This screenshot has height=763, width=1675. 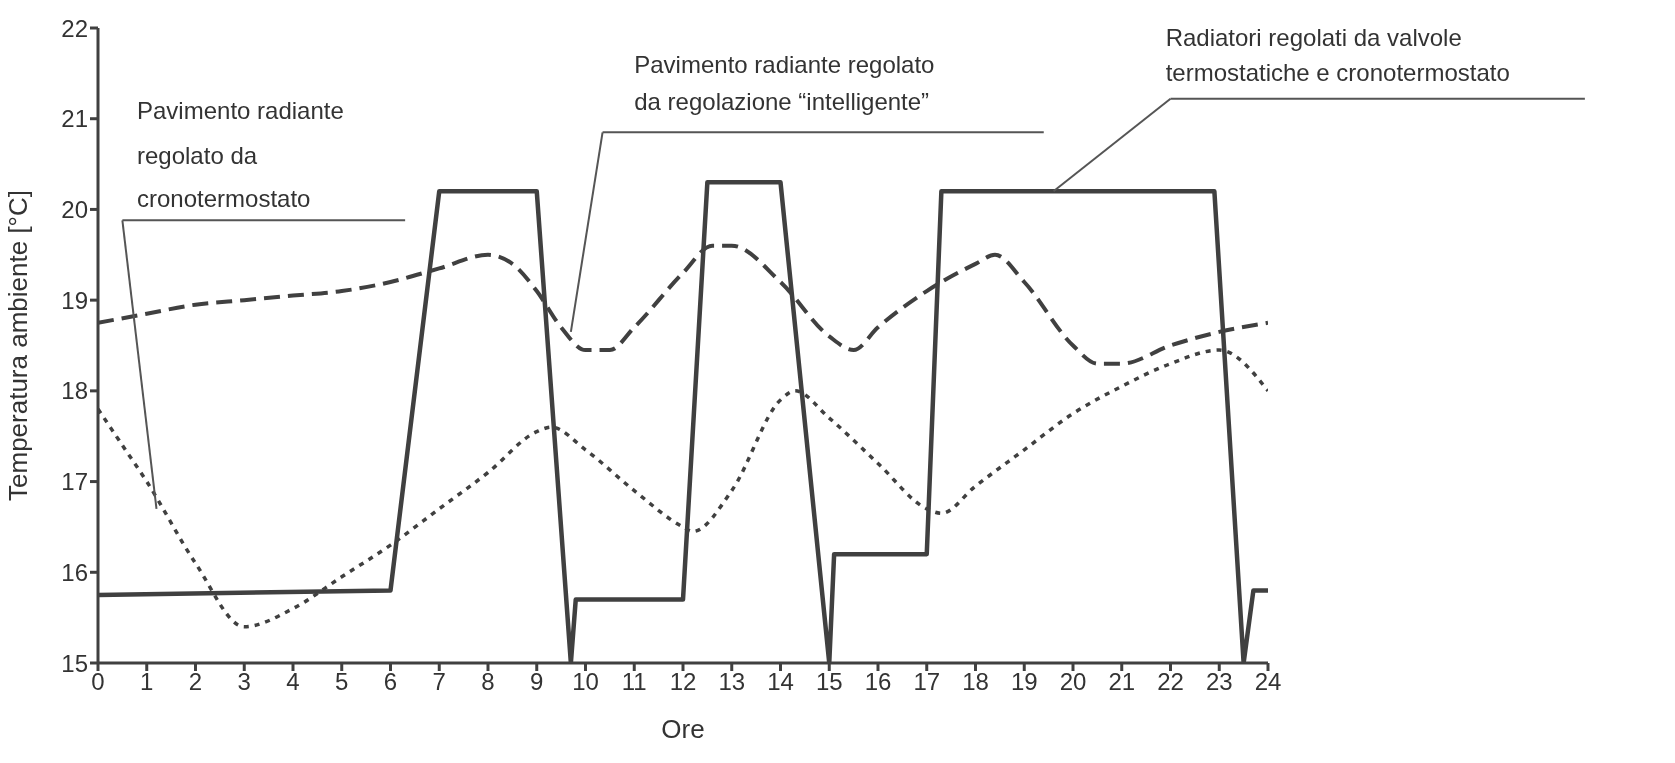 I want to click on x-tick-label: 14, so click(x=780, y=682).